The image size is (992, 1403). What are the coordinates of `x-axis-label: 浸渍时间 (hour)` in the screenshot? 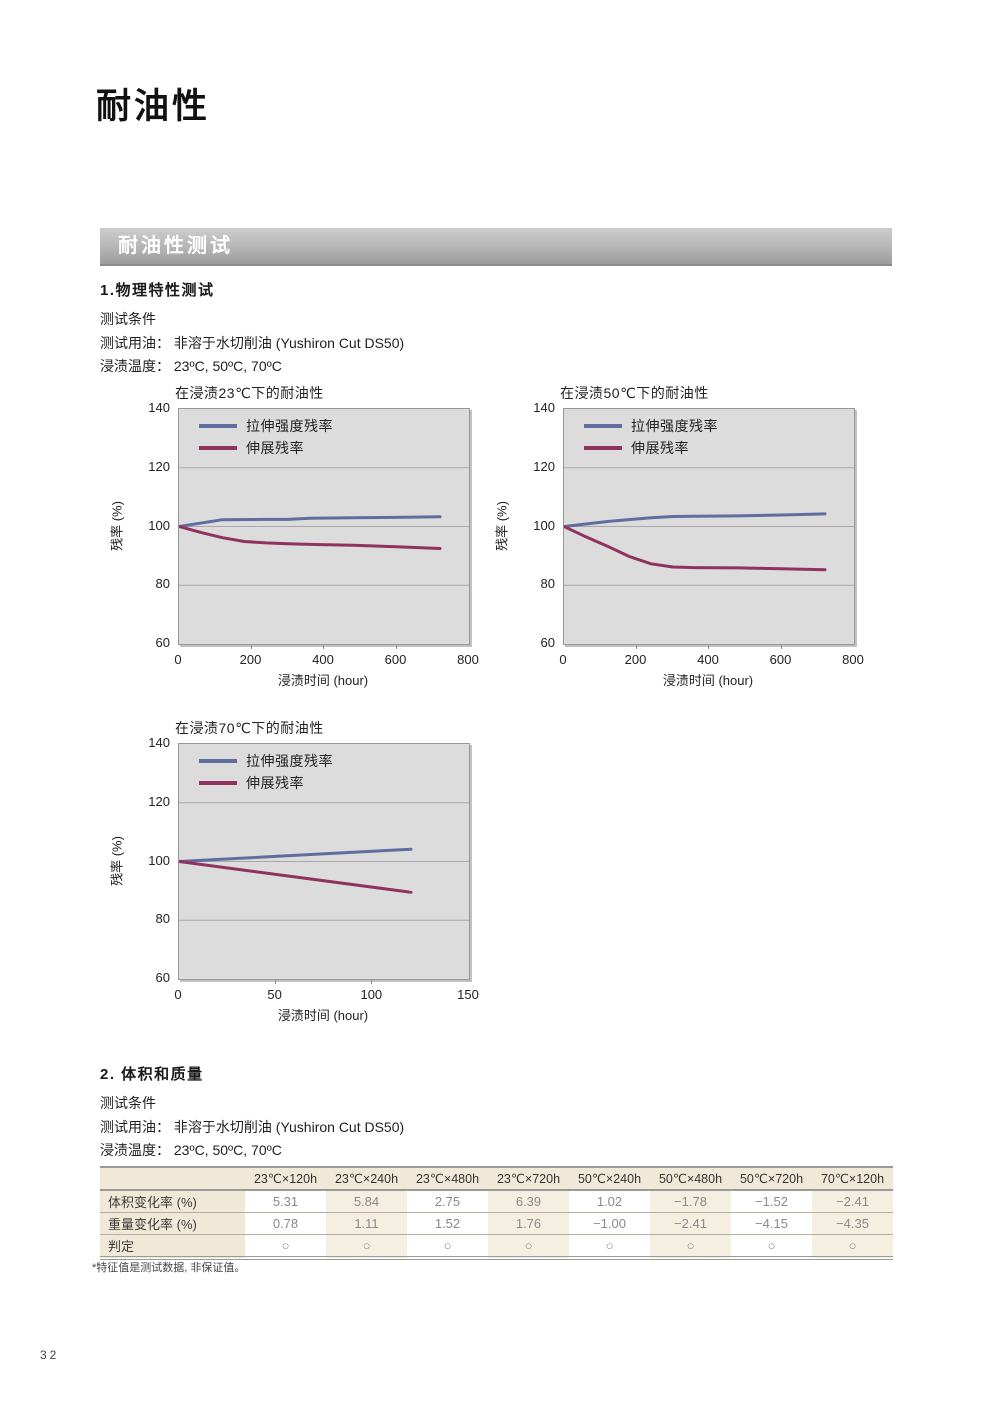 It's located at (708, 680).